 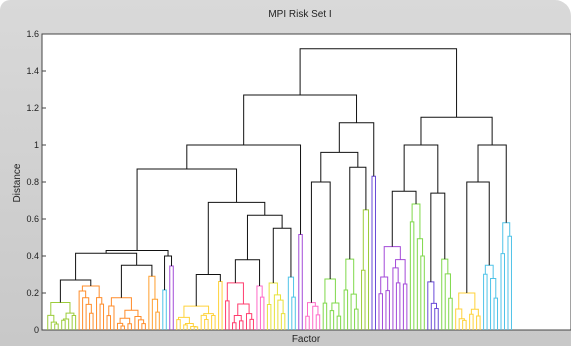 What do you see at coordinates (32, 71) in the screenshot?
I see `y-tick-label: 1.4` at bounding box center [32, 71].